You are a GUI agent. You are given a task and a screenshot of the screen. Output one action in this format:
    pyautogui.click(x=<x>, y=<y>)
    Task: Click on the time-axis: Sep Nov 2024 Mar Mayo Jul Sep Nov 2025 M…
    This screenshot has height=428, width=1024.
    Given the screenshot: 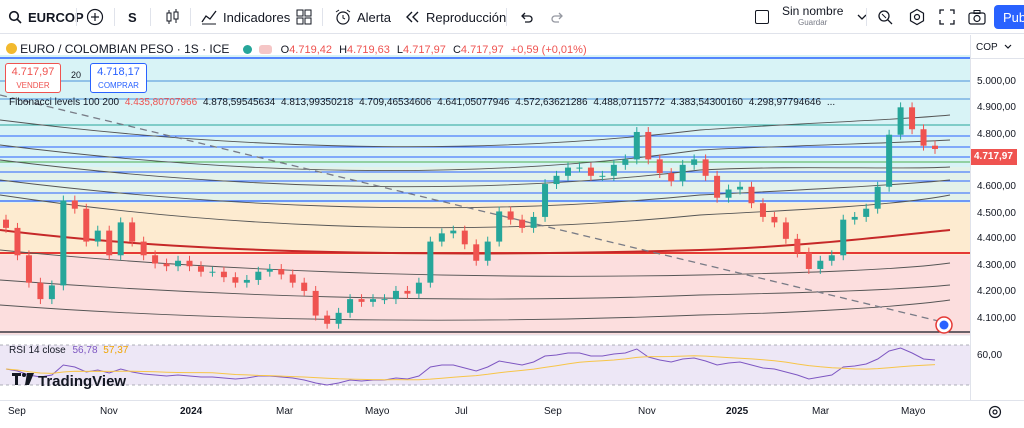 What is the action you would take?
    pyautogui.click(x=512, y=414)
    